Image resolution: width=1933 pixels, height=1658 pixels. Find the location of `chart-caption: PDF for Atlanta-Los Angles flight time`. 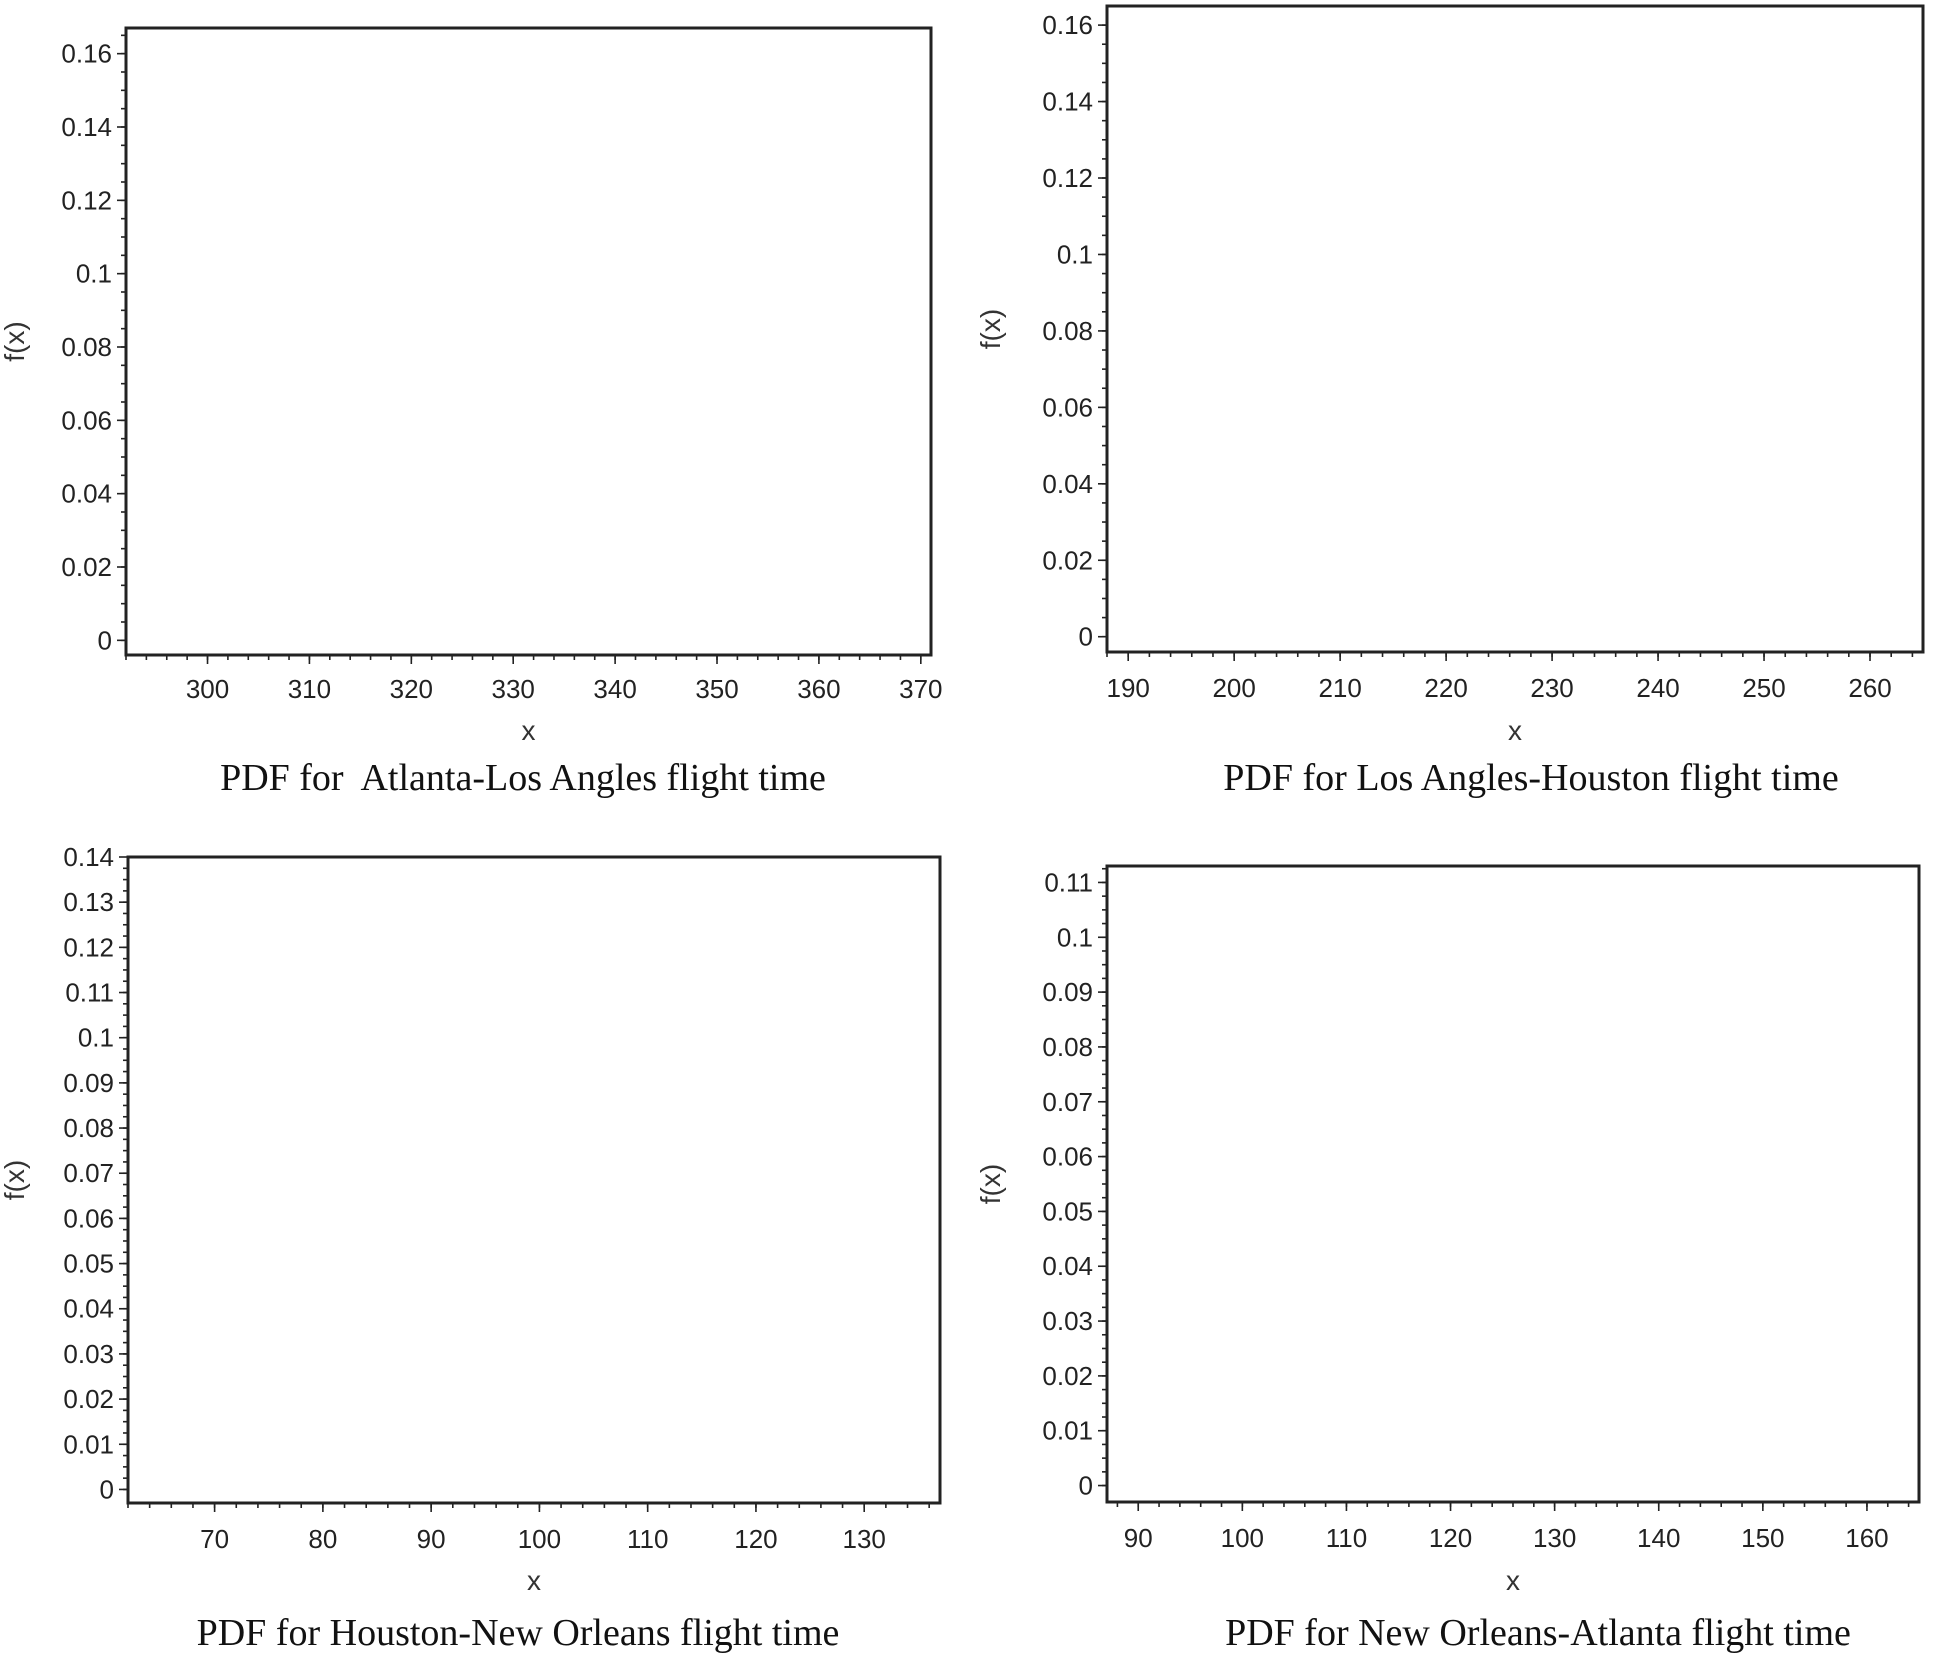

chart-caption: PDF for Atlanta-Los Angles flight time is located at coordinates (523, 778).